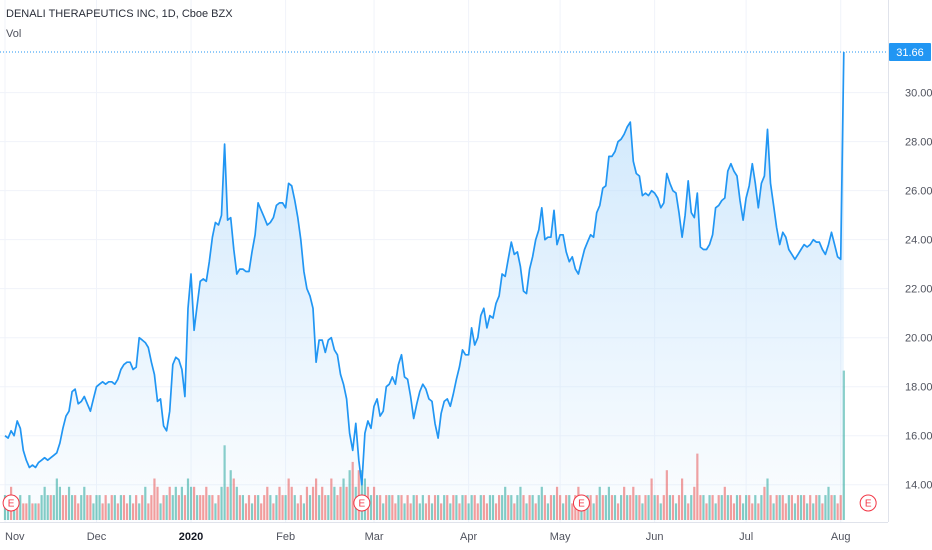 This screenshot has width=932, height=550. I want to click on x-tick-label: Apr, so click(468, 537).